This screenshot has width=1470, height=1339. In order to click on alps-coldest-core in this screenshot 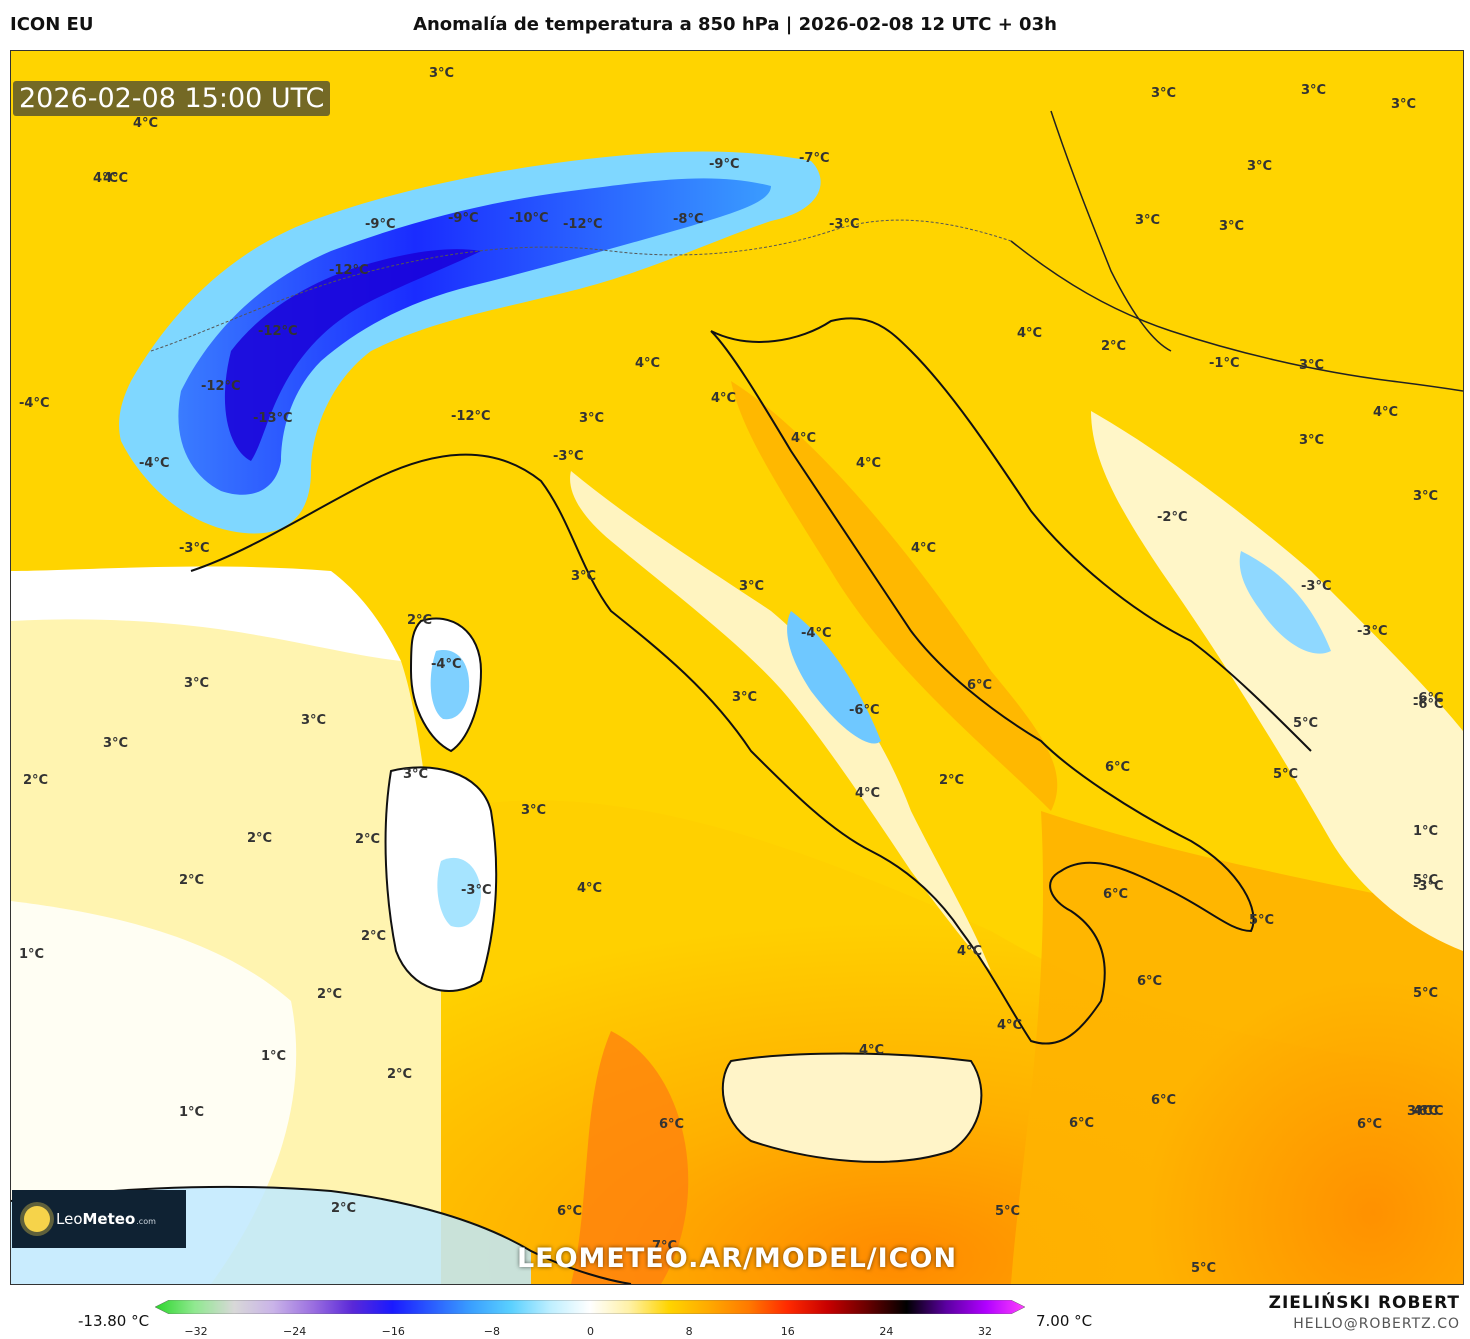, I will do `click(352, 355)`.